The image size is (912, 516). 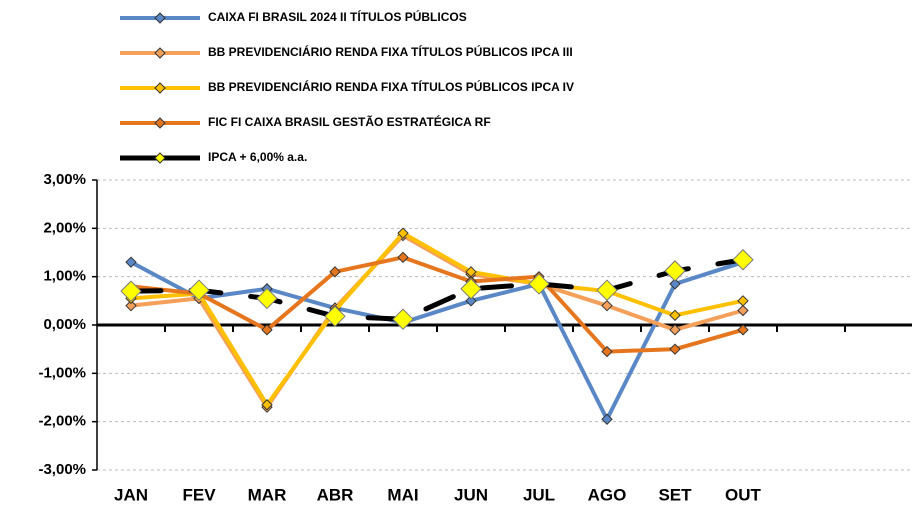 What do you see at coordinates (607, 494) in the screenshot?
I see `x-tick-label: AGO` at bounding box center [607, 494].